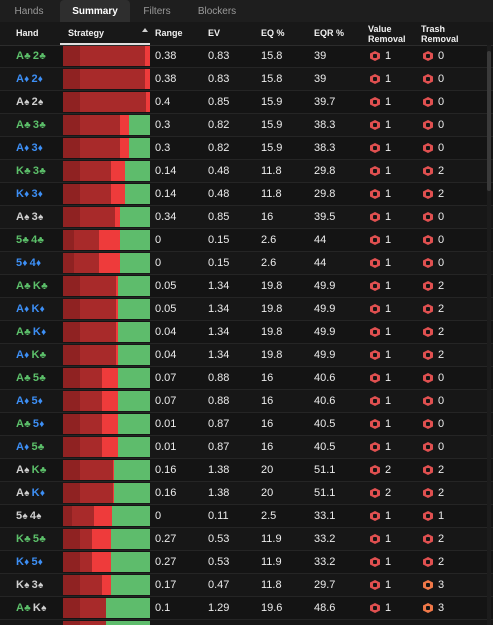 Image resolution: width=493 pixels, height=625 pixels. I want to click on eq-cell: 2.5, so click(269, 516).